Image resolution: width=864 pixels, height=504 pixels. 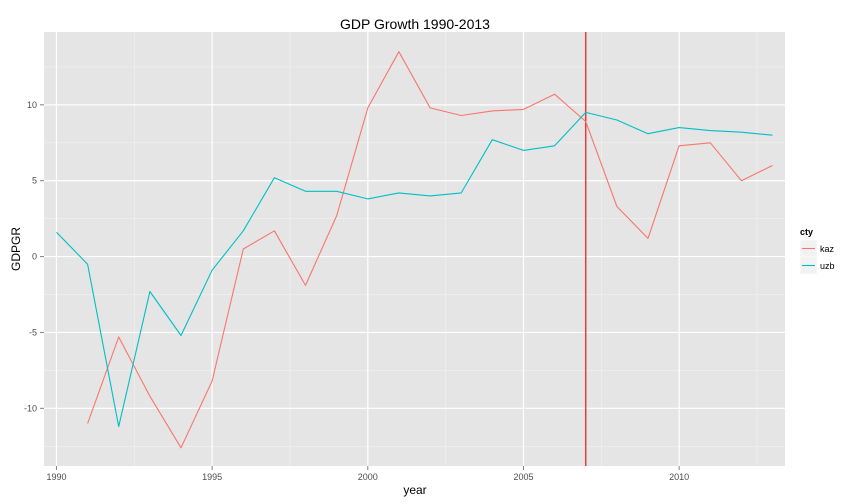 What do you see at coordinates (368, 477) in the screenshot?
I see `x-tick-label: 2000` at bounding box center [368, 477].